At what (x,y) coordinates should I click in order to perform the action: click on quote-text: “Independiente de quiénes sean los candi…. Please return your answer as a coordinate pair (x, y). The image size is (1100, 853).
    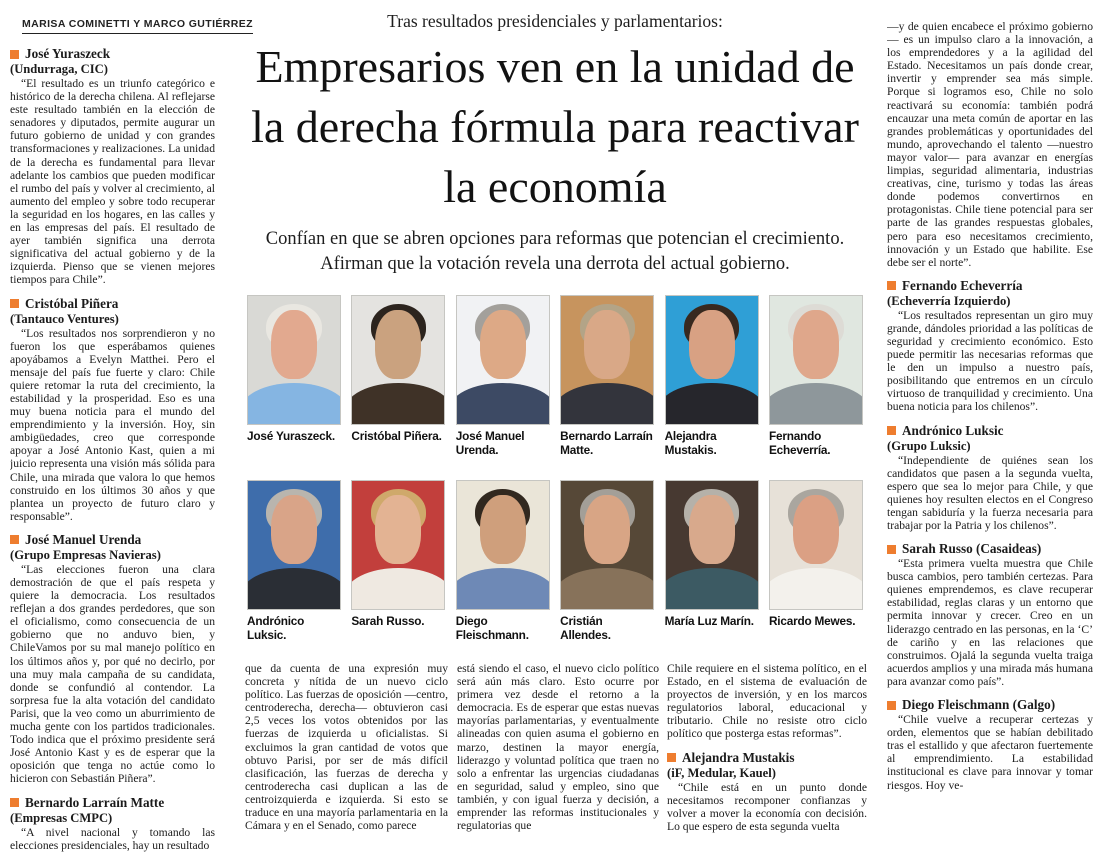
    Looking at the image, I should click on (990, 492).